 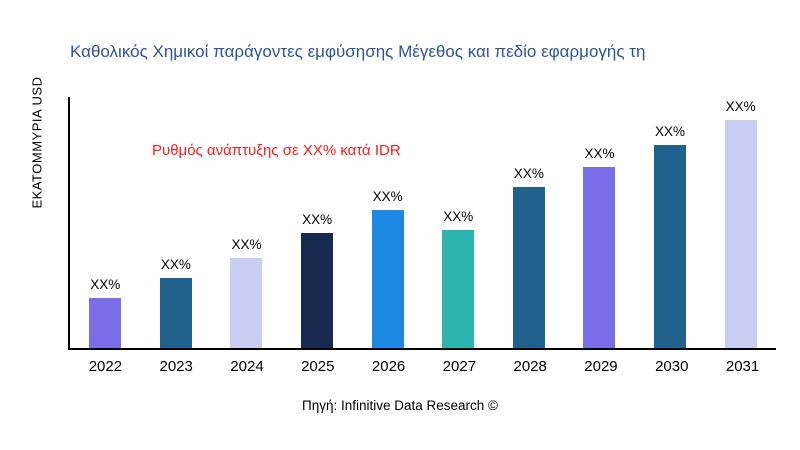 I want to click on bar-2026, so click(x=387, y=278).